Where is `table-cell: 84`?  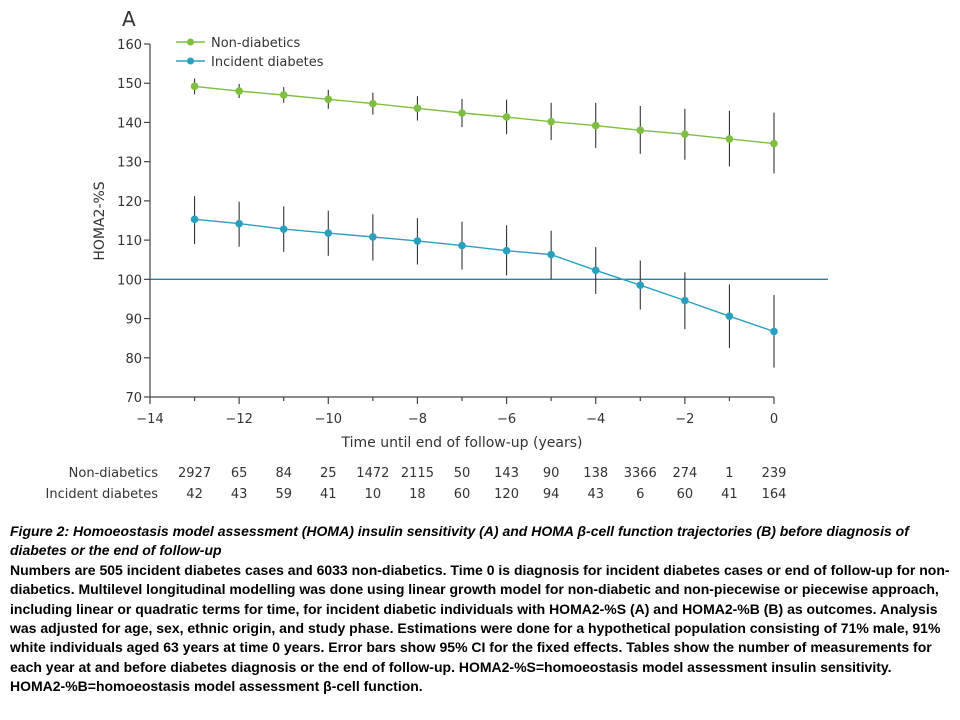
table-cell: 84 is located at coordinates (283, 473).